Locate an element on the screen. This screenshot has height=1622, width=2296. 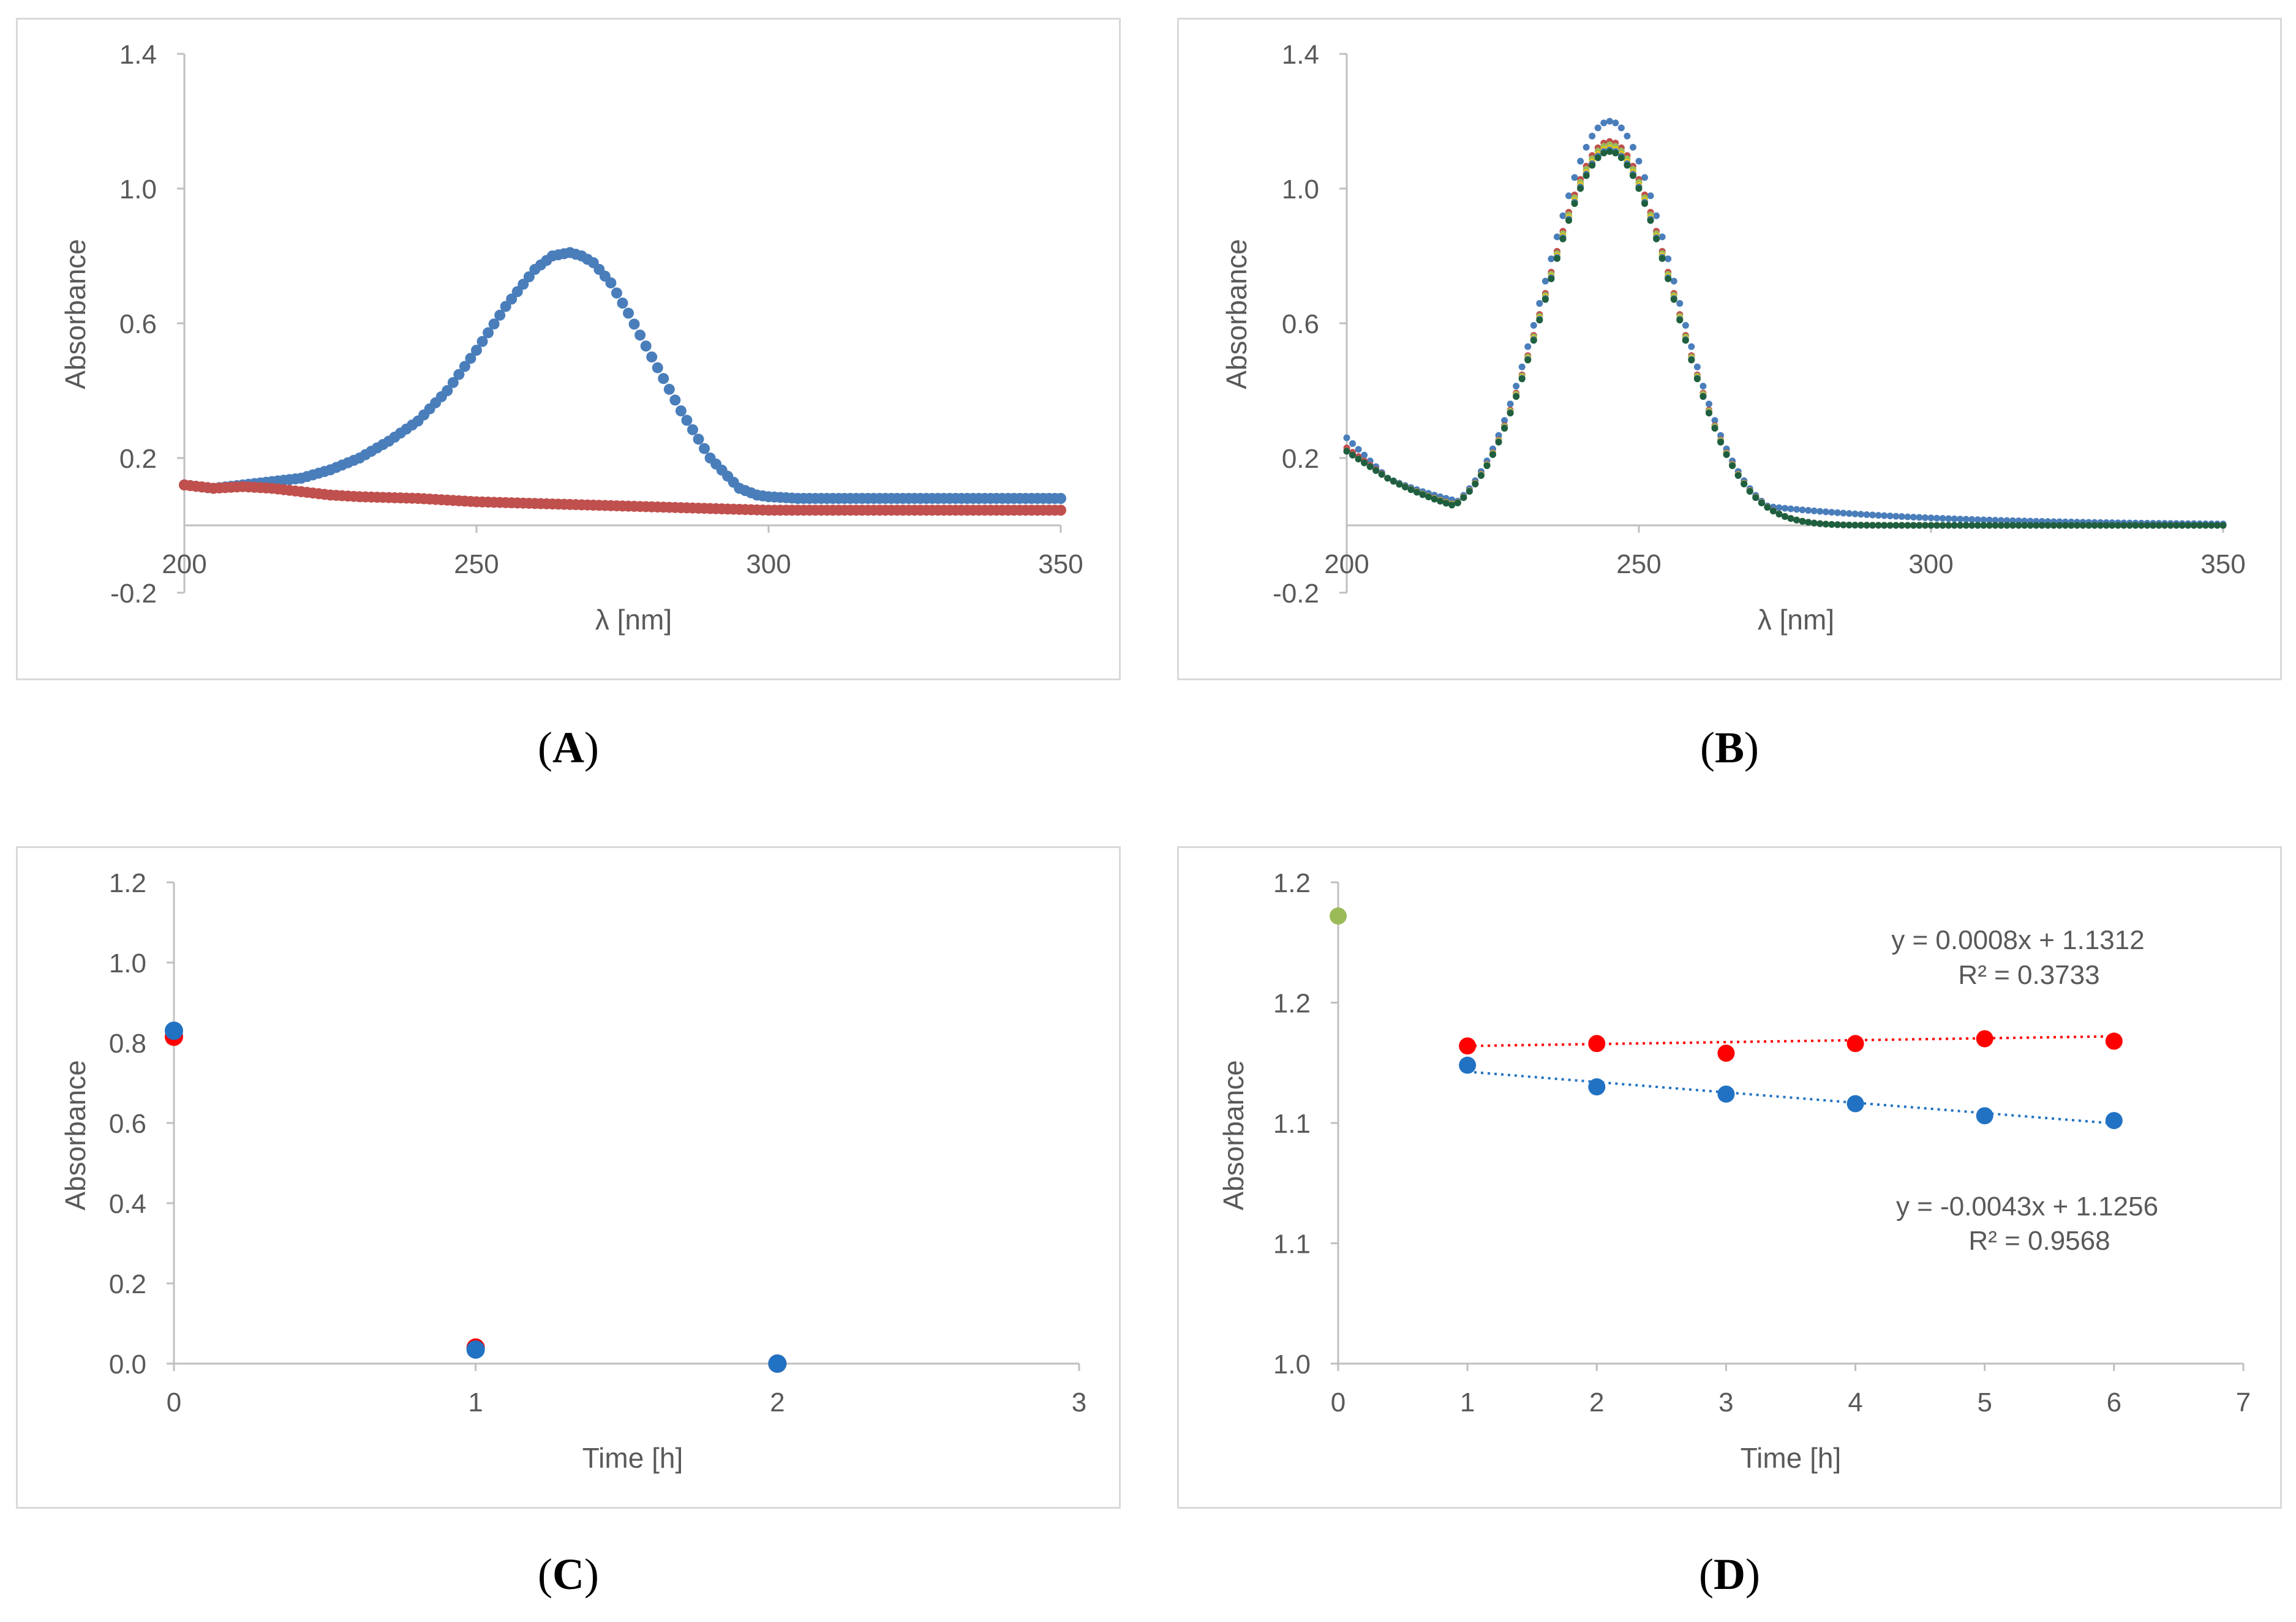
series-series-red is located at coordinates (476, 1200).